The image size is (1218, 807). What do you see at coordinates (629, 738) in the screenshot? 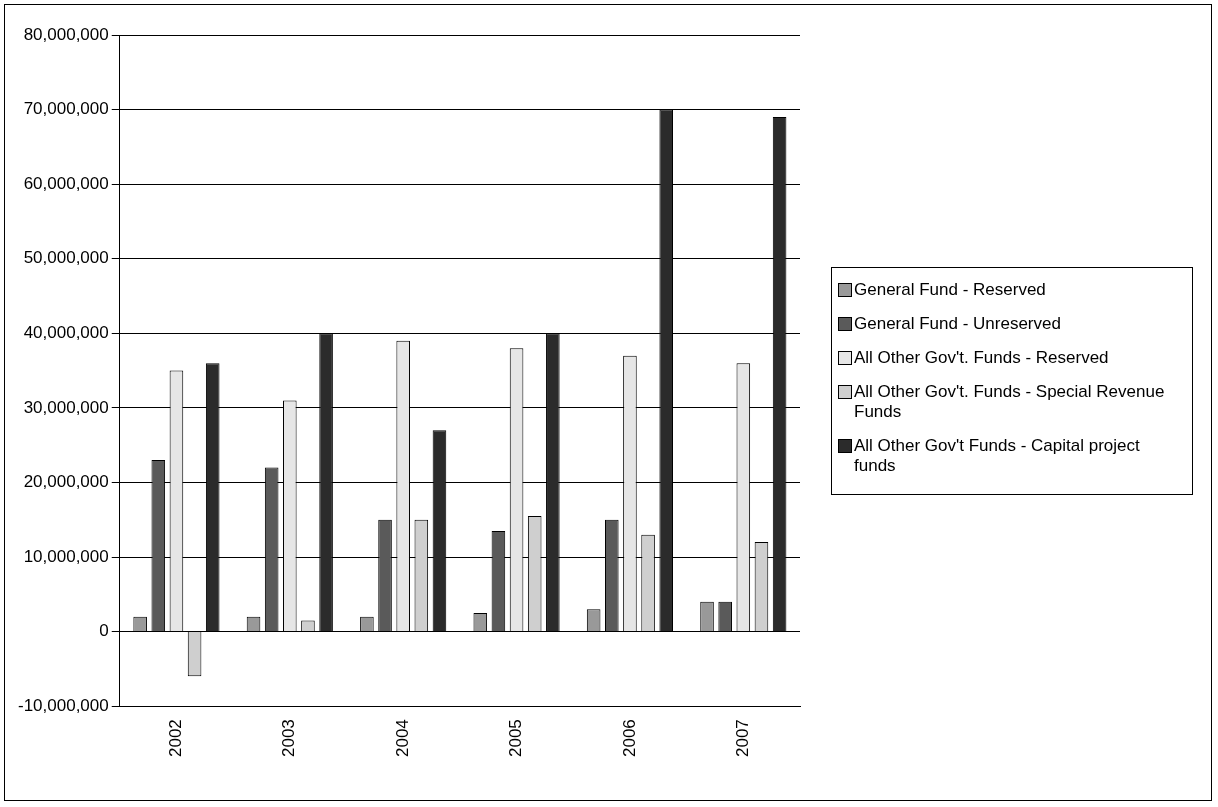
I see `x-tick-label: 2006` at bounding box center [629, 738].